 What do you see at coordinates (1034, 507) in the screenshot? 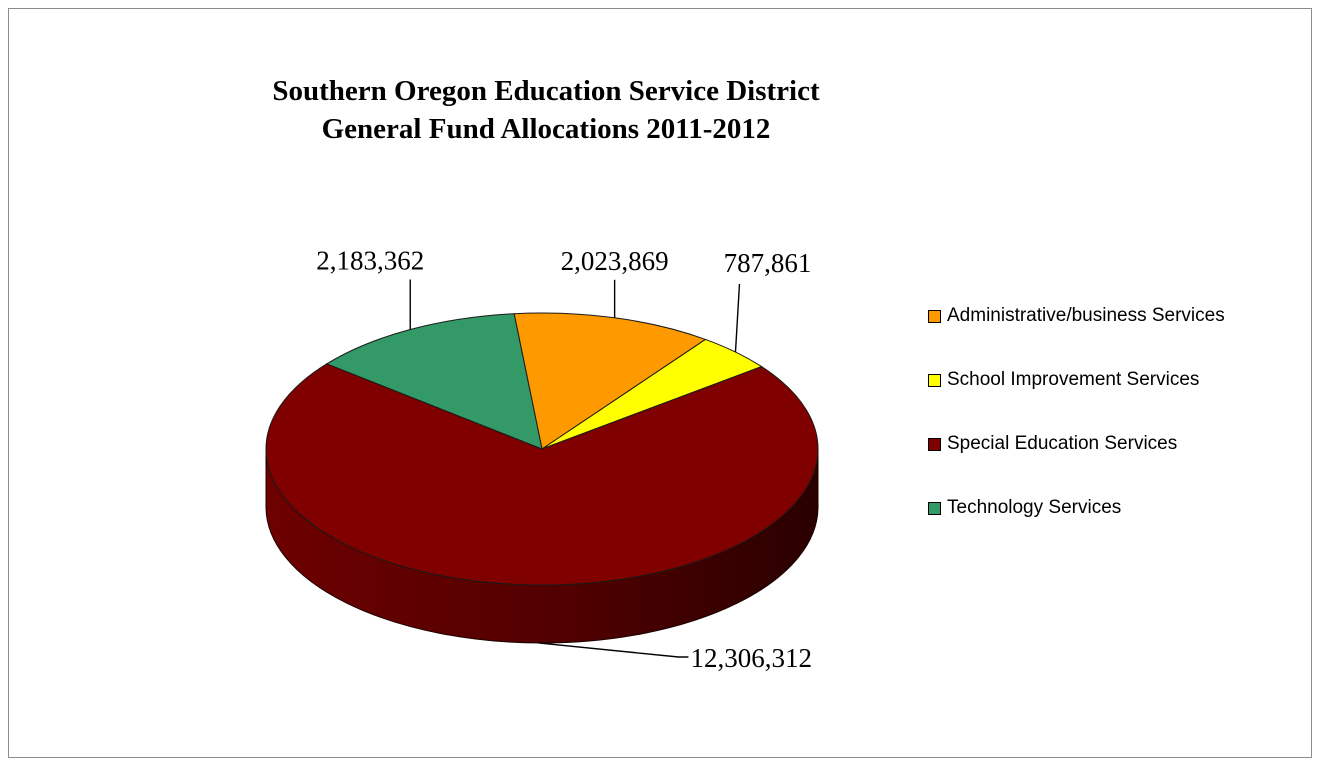
I see `legend-label: Technology Services` at bounding box center [1034, 507].